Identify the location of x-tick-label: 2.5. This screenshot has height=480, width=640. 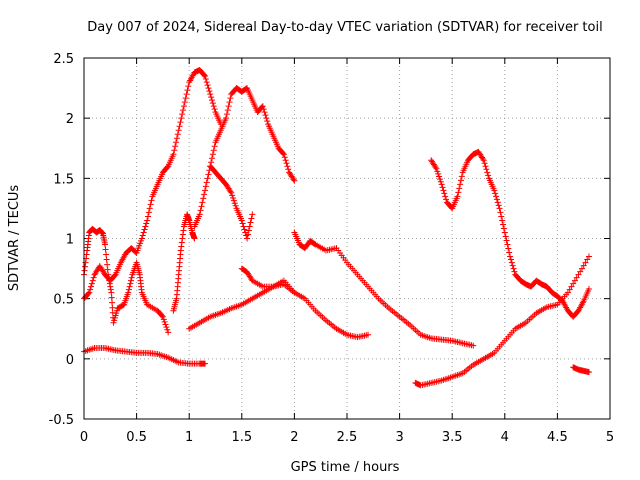
(347, 437).